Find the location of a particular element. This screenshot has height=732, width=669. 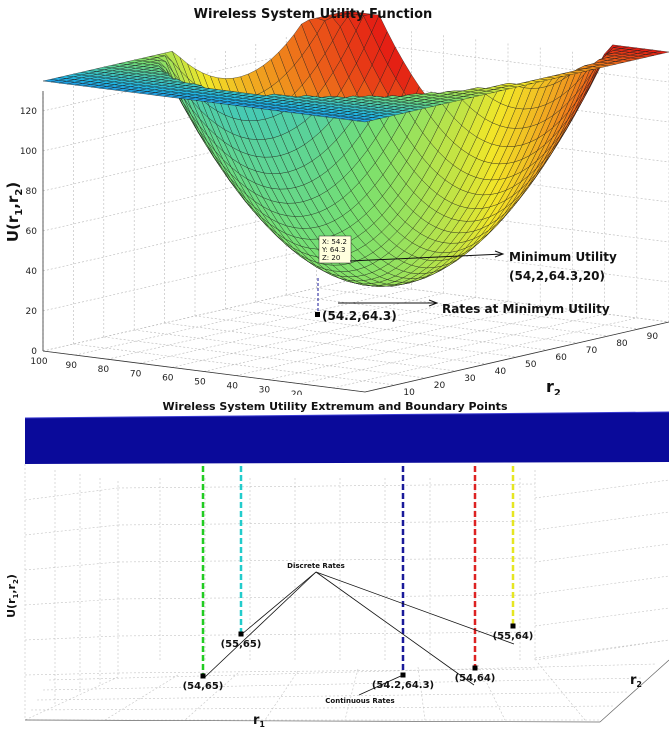

bottom-x-axis-label: r1 is located at coordinates (259, 721).